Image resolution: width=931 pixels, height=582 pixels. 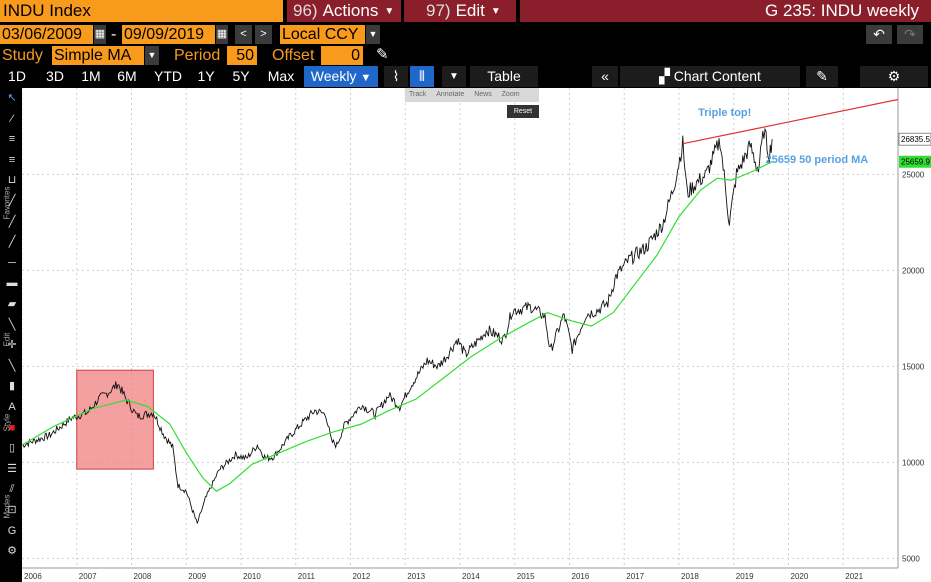 I want to click on undo-icon: ↶, so click(x=879, y=34).